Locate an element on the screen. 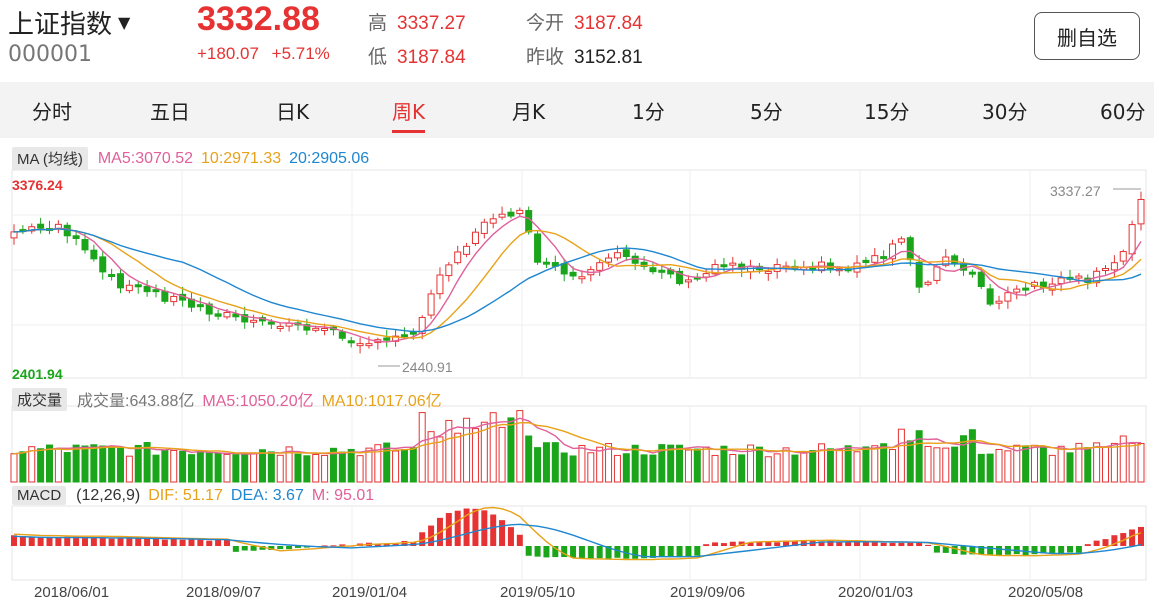 Image resolution: width=1154 pixels, height=608 pixels. macd-params: (12,26,9) is located at coordinates (108, 495).